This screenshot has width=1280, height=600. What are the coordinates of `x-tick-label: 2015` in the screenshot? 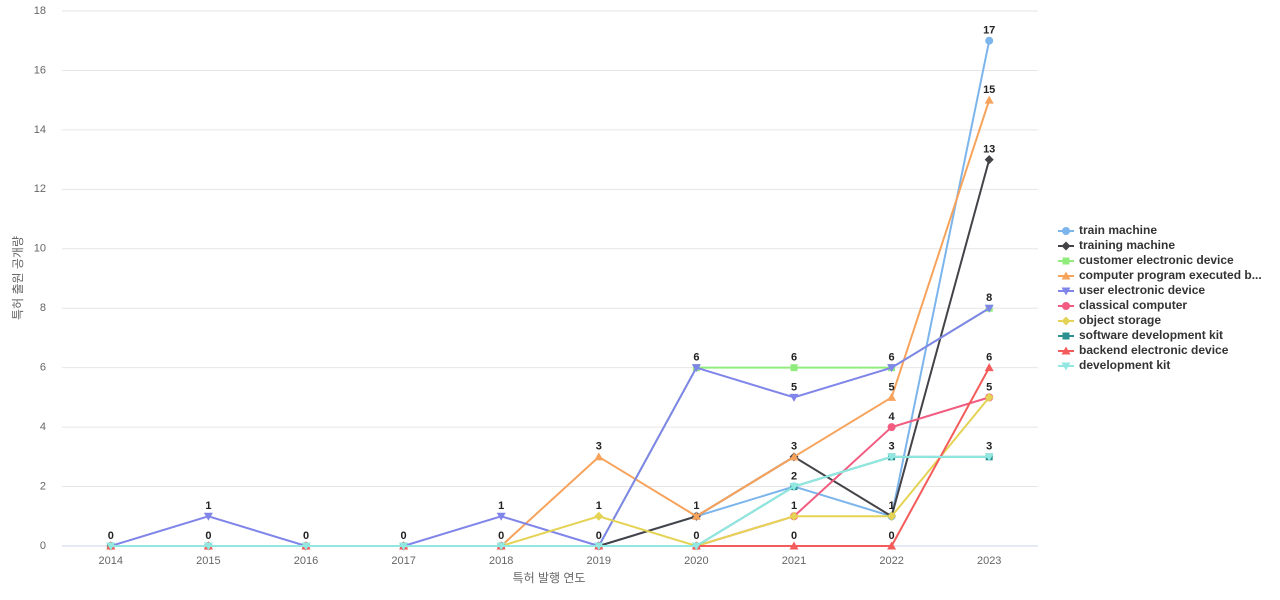 It's located at (208, 561).